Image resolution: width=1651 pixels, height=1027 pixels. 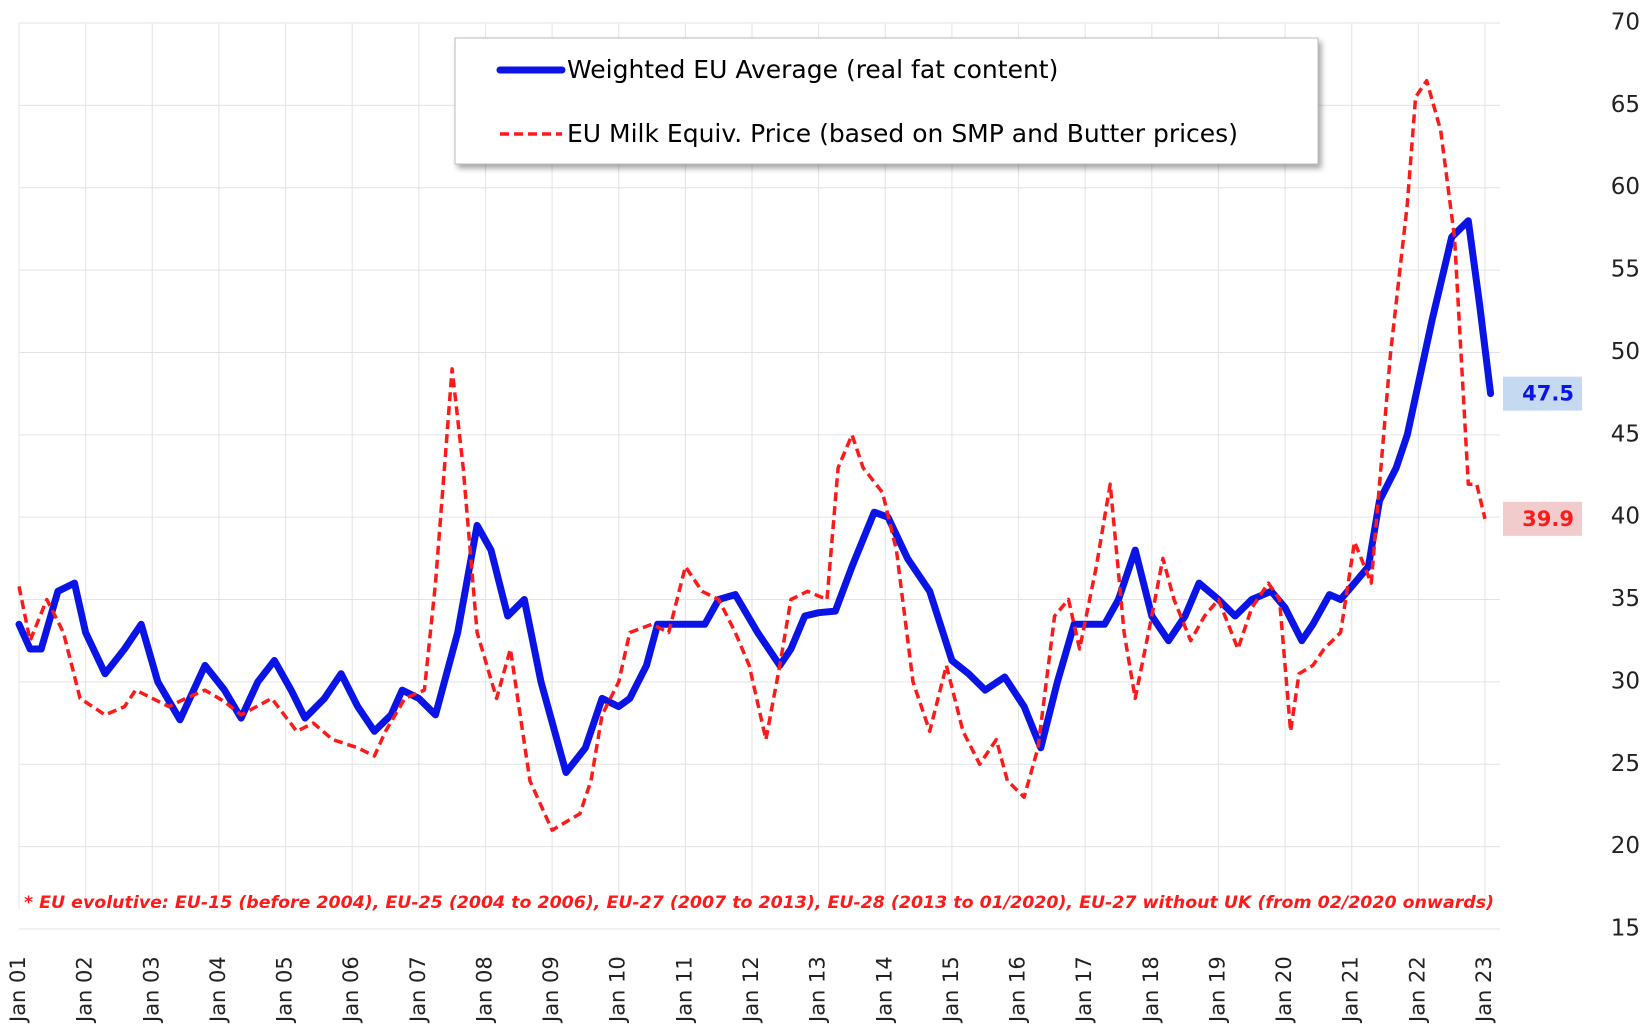 I want to click on y-tick-label: 55, so click(x=1625, y=270).